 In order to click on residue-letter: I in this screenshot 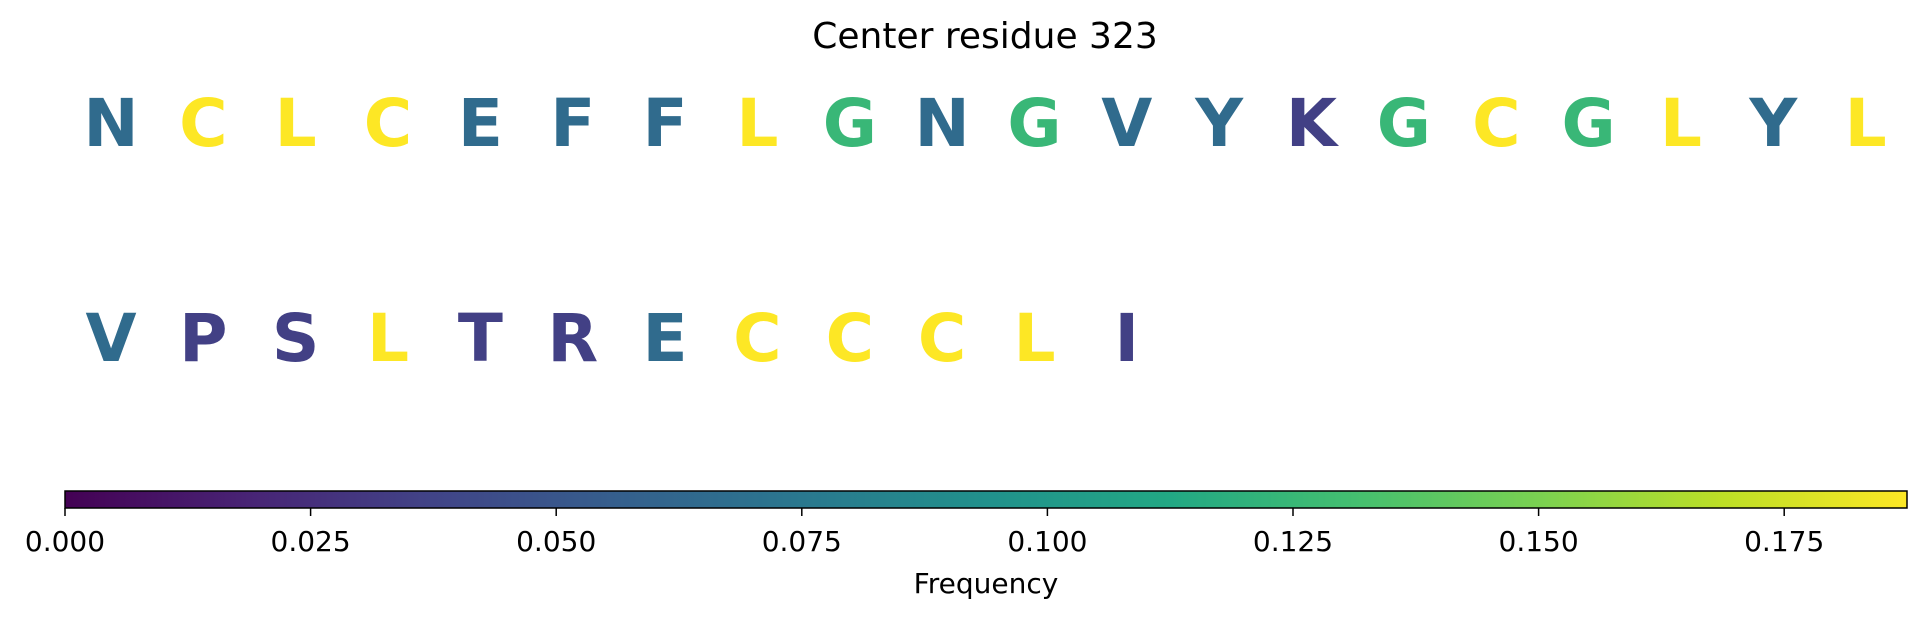, I will do `click(1127, 338)`.